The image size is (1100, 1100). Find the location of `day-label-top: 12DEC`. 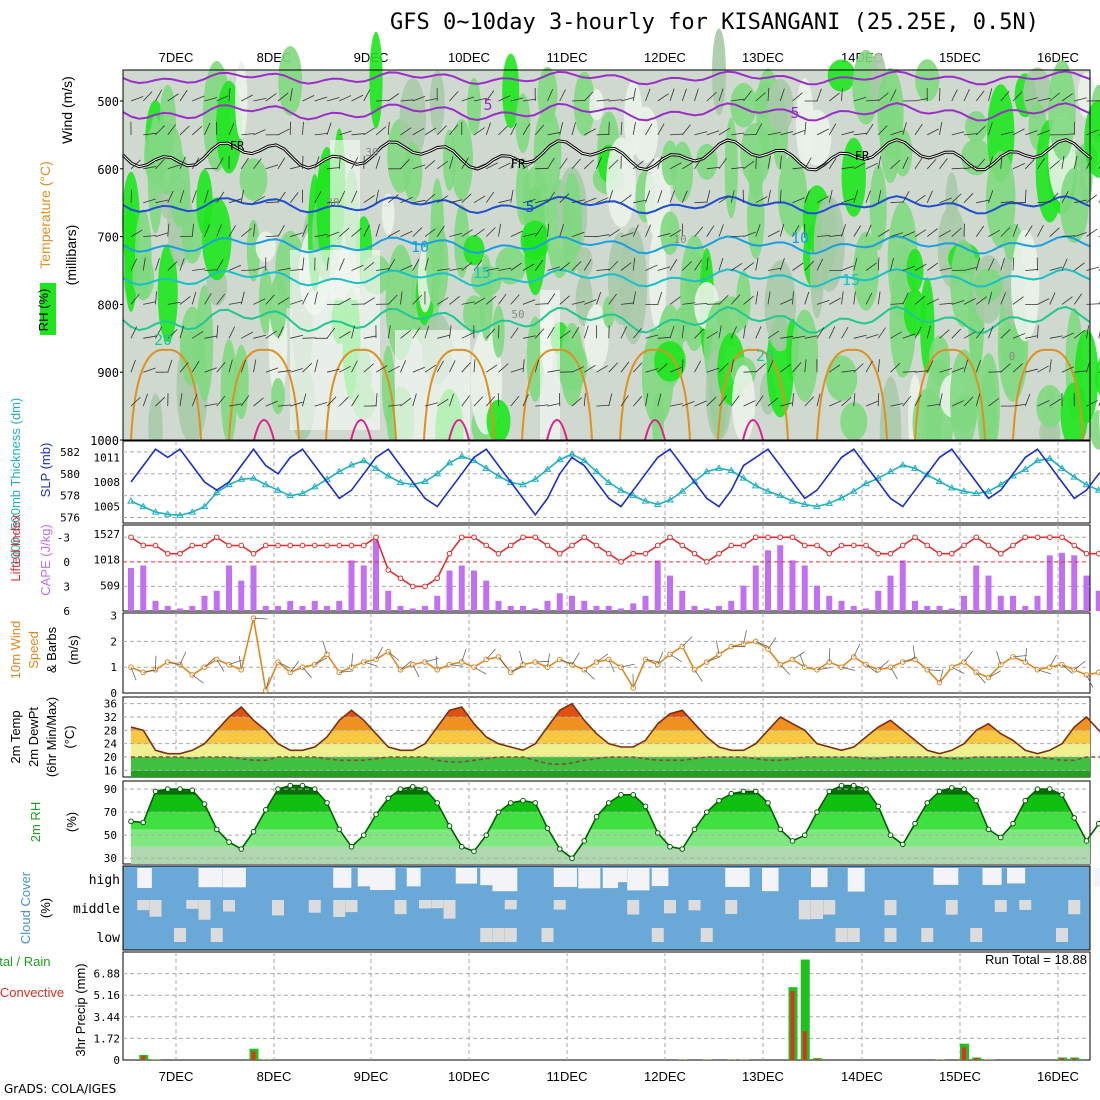

day-label-top: 12DEC is located at coordinates (665, 57).